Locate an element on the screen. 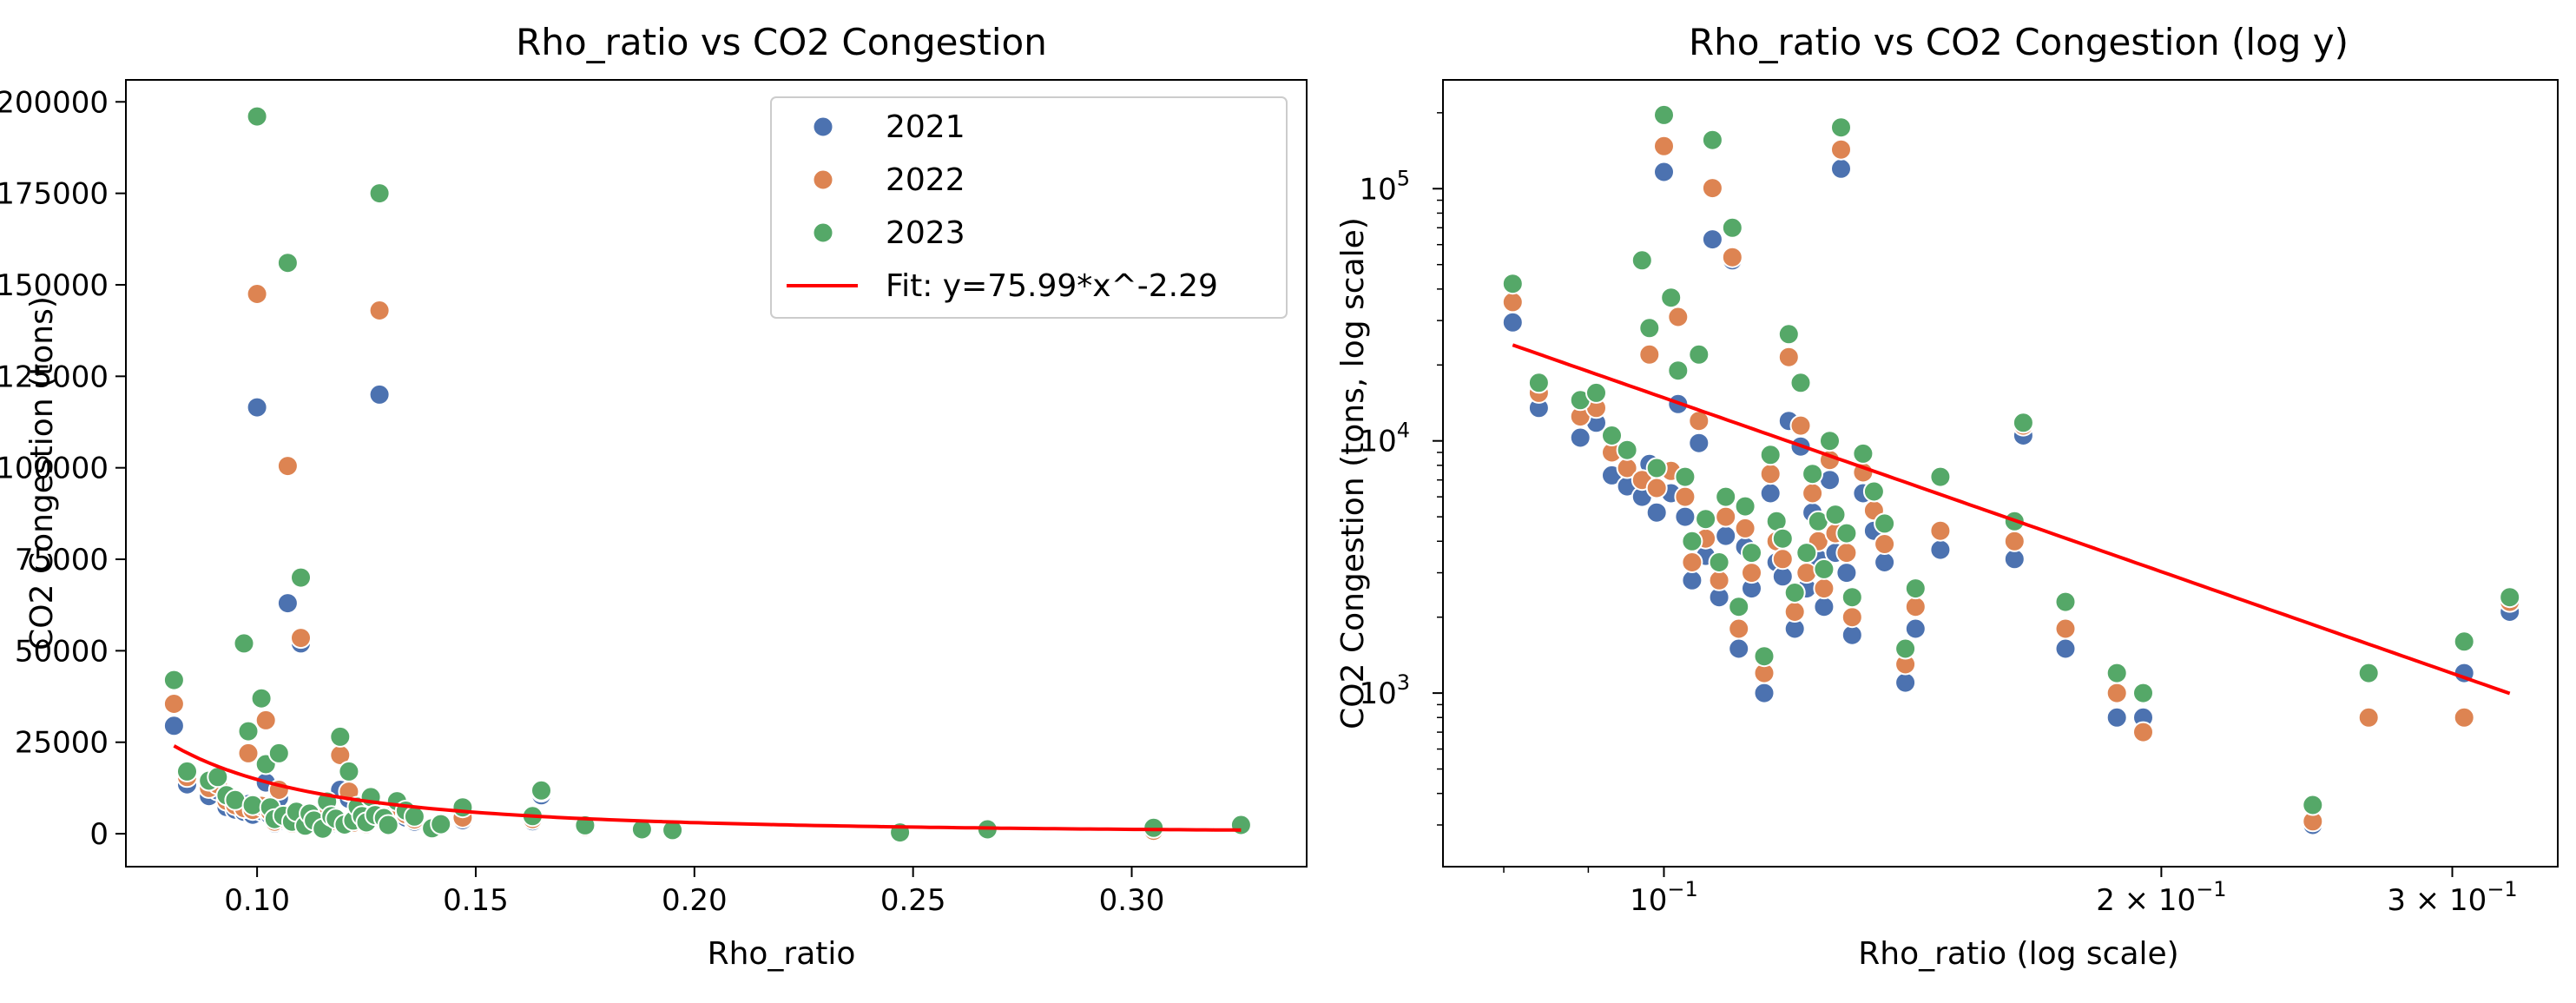 The width and height of the screenshot is (2576, 1003). legend-marker-2022 is located at coordinates (823, 179).